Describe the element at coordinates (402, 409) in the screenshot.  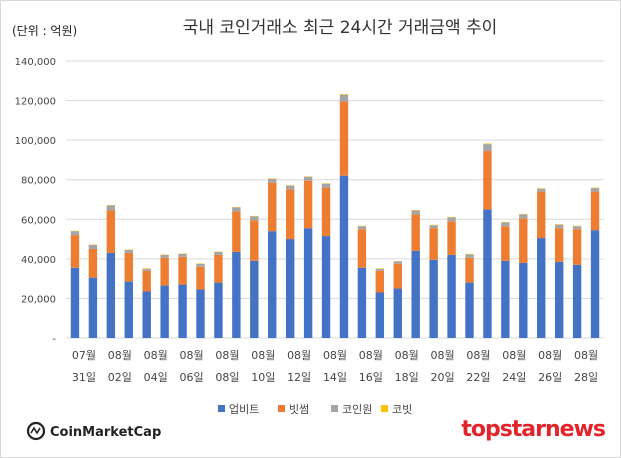
I see `legend-label: 코빗` at that location.